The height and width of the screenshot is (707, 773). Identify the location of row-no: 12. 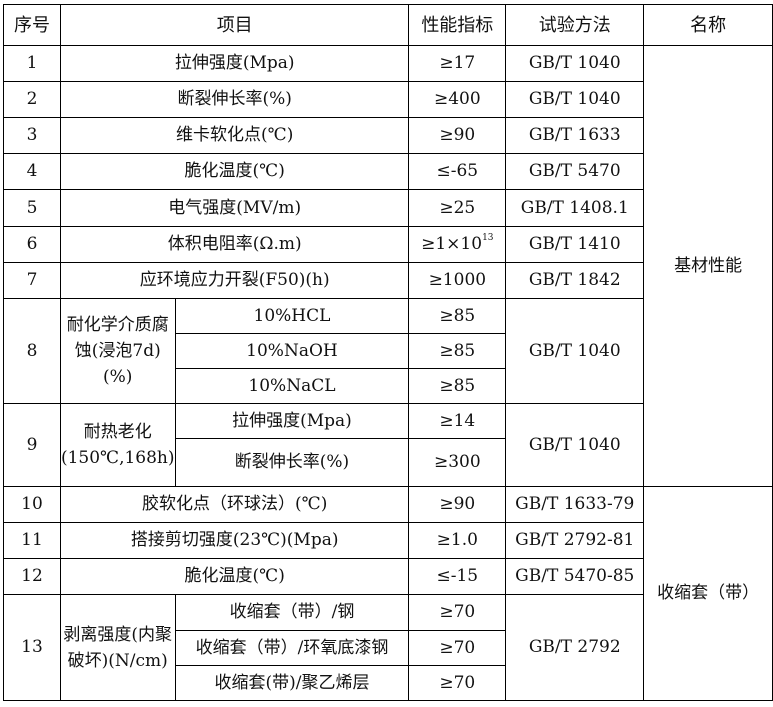
(32, 576).